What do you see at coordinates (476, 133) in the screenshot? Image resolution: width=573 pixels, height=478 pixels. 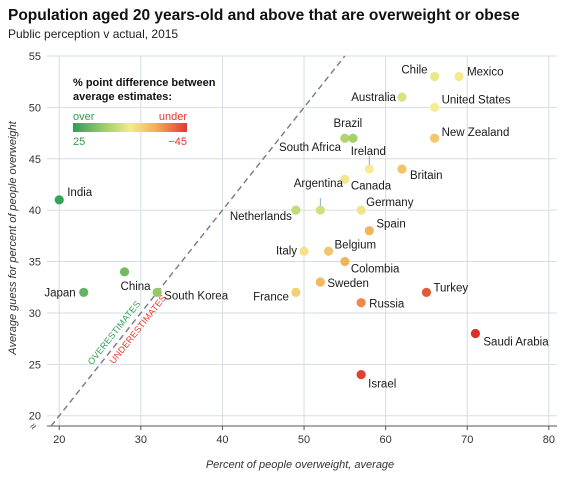 I see `label-new-zealand: New Zealand` at bounding box center [476, 133].